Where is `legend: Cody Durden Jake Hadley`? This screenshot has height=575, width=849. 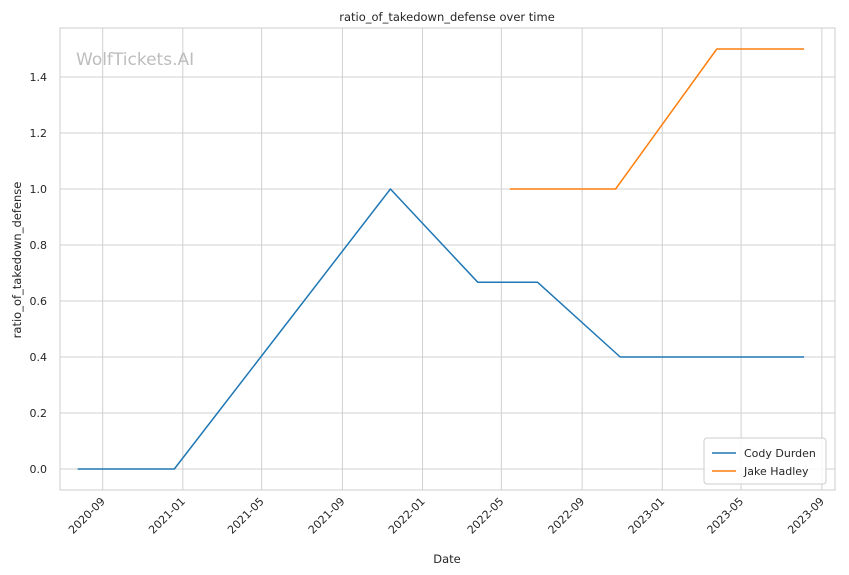 legend: Cody Durden Jake Hadley is located at coordinates (765, 461).